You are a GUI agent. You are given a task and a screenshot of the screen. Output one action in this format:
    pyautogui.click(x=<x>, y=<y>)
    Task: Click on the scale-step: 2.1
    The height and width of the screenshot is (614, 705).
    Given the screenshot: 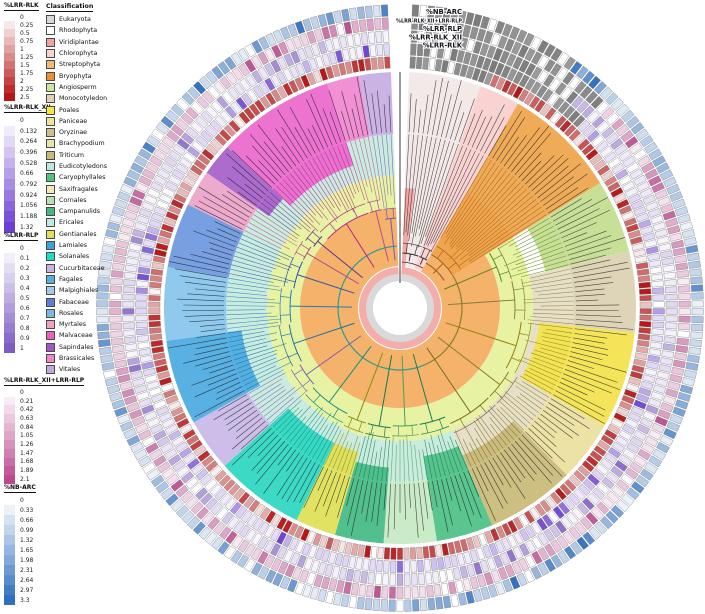 What is the action you would take?
    pyautogui.click(x=44, y=479)
    